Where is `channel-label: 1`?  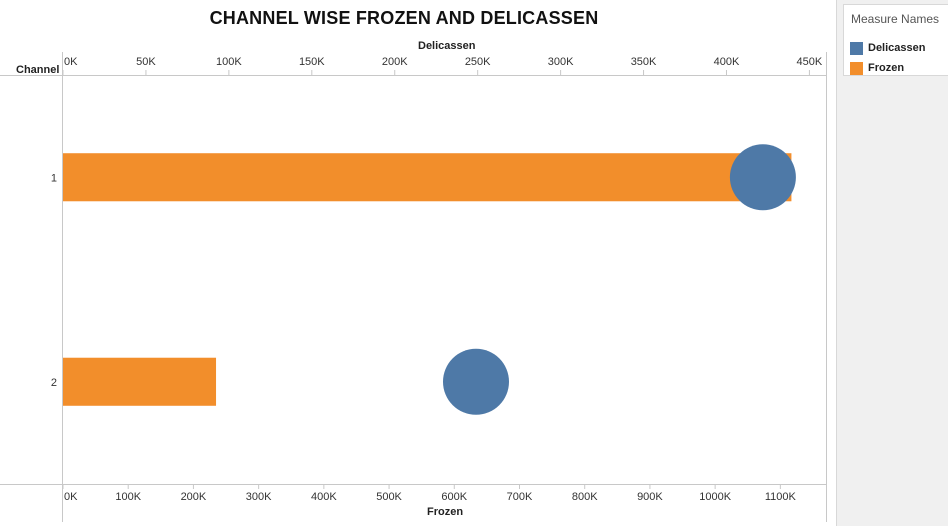
channel-label: 1 is located at coordinates (54, 178).